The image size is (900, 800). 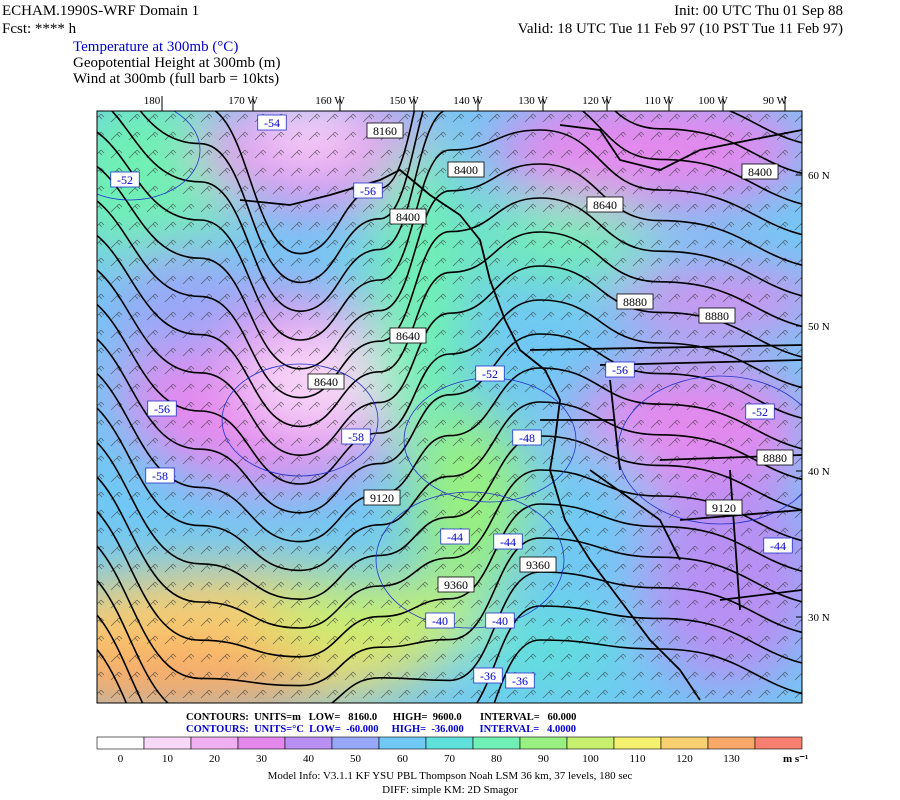 What do you see at coordinates (39, 29) in the screenshot?
I see `forecast-hour: Fcst: **** h` at bounding box center [39, 29].